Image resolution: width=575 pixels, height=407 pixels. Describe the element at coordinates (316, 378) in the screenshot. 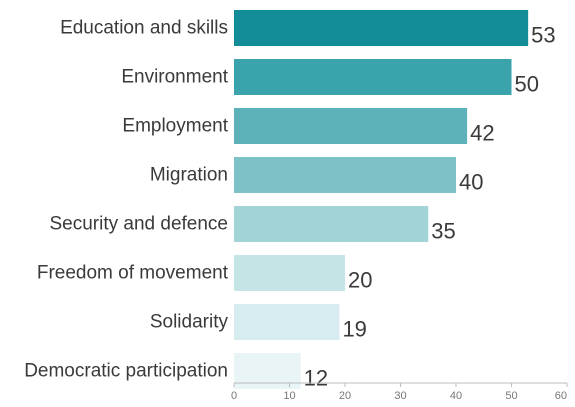

I see `value-label: 12` at that location.